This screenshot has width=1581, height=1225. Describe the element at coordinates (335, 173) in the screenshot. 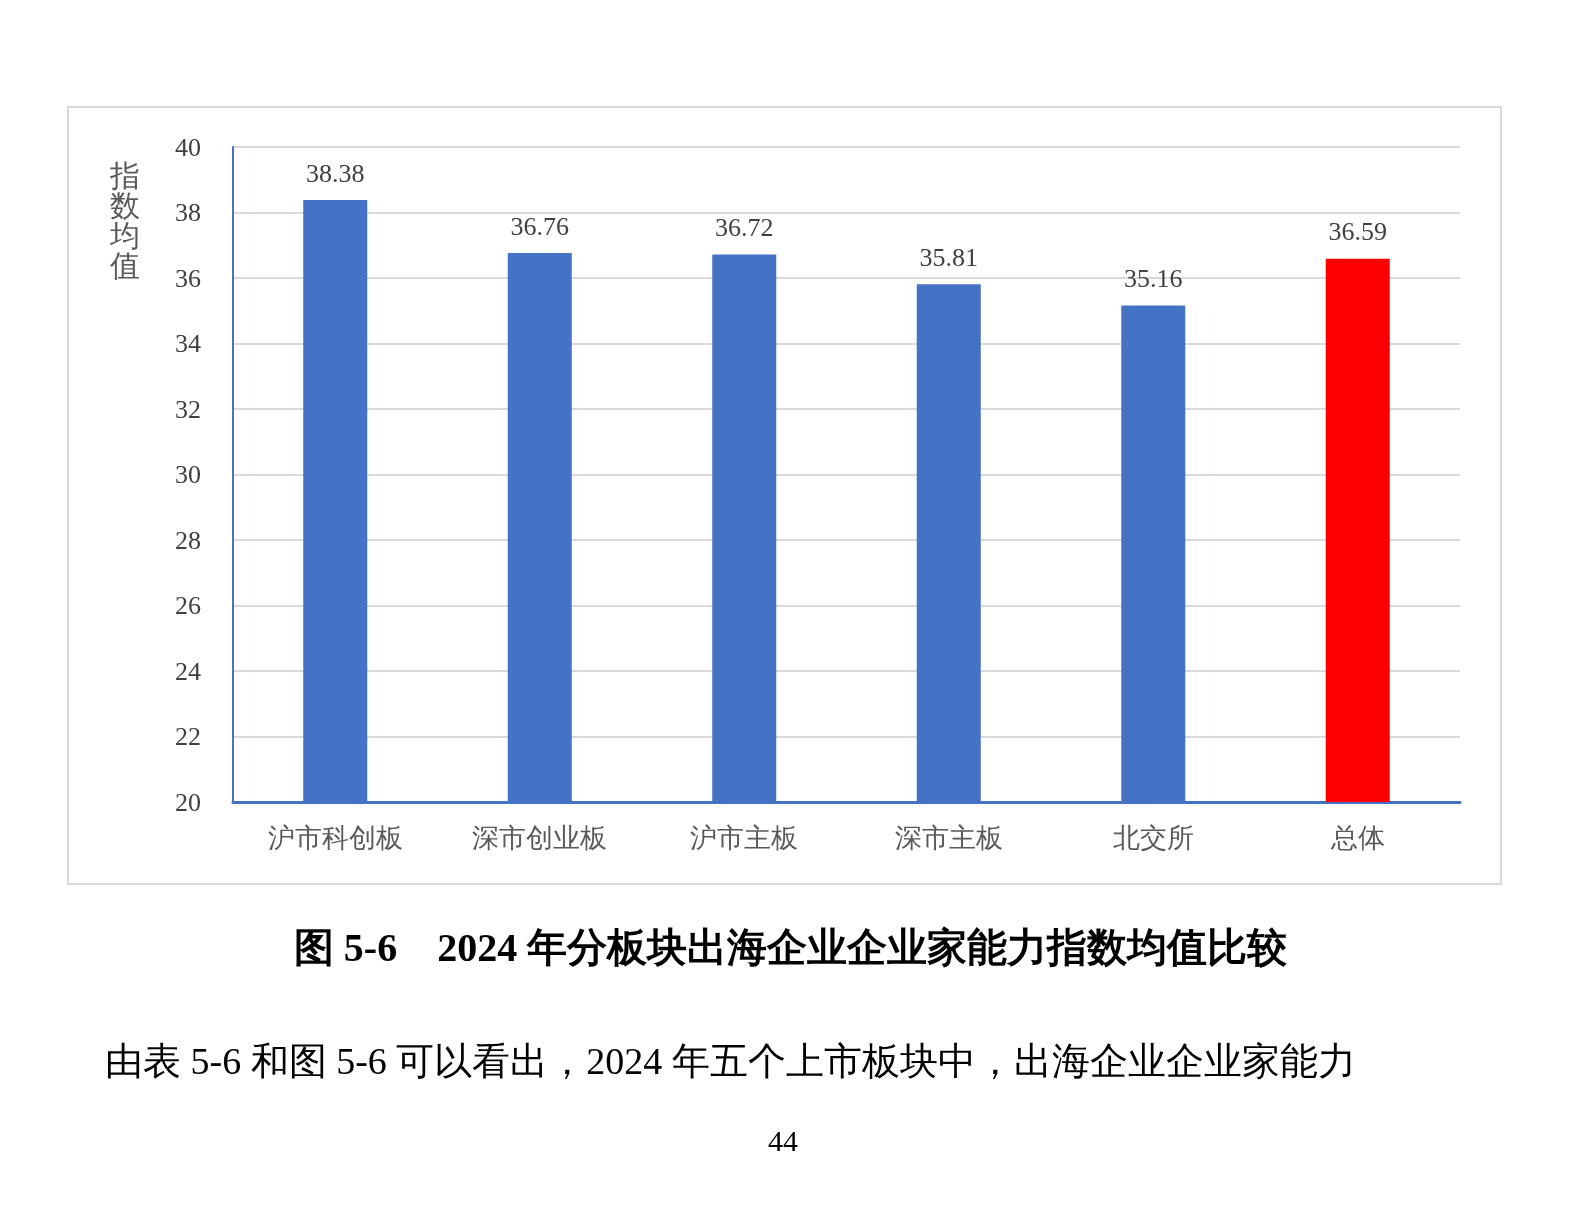

I see `data-label: 38.38` at that location.